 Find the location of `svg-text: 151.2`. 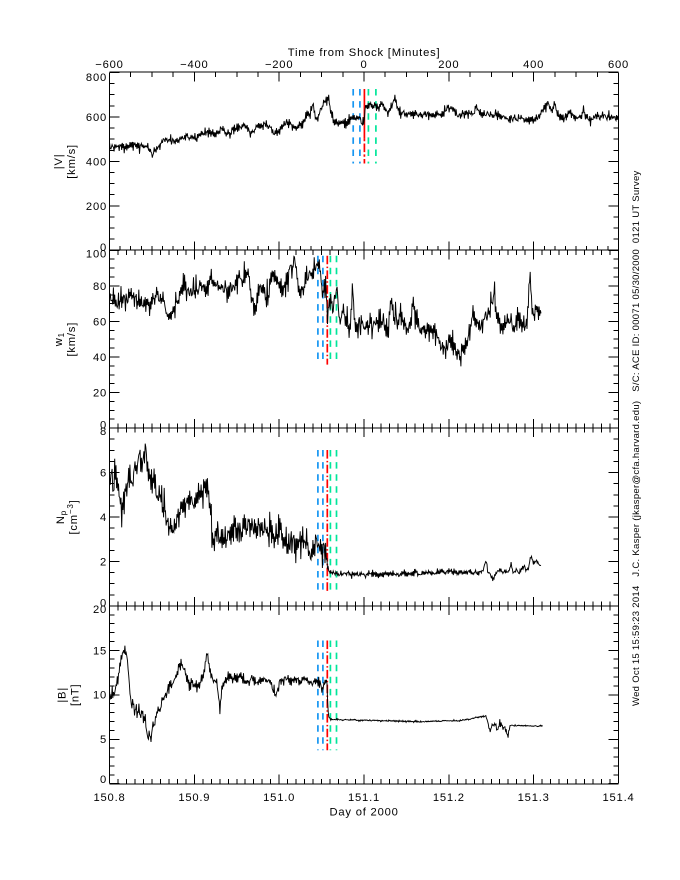

svg-text: 151.2 is located at coordinates (449, 798).